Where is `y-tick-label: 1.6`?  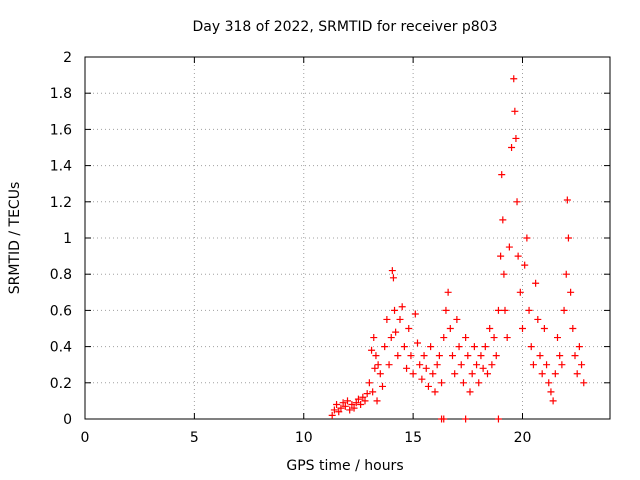
y-tick-label: 1.6 is located at coordinates (61, 130).